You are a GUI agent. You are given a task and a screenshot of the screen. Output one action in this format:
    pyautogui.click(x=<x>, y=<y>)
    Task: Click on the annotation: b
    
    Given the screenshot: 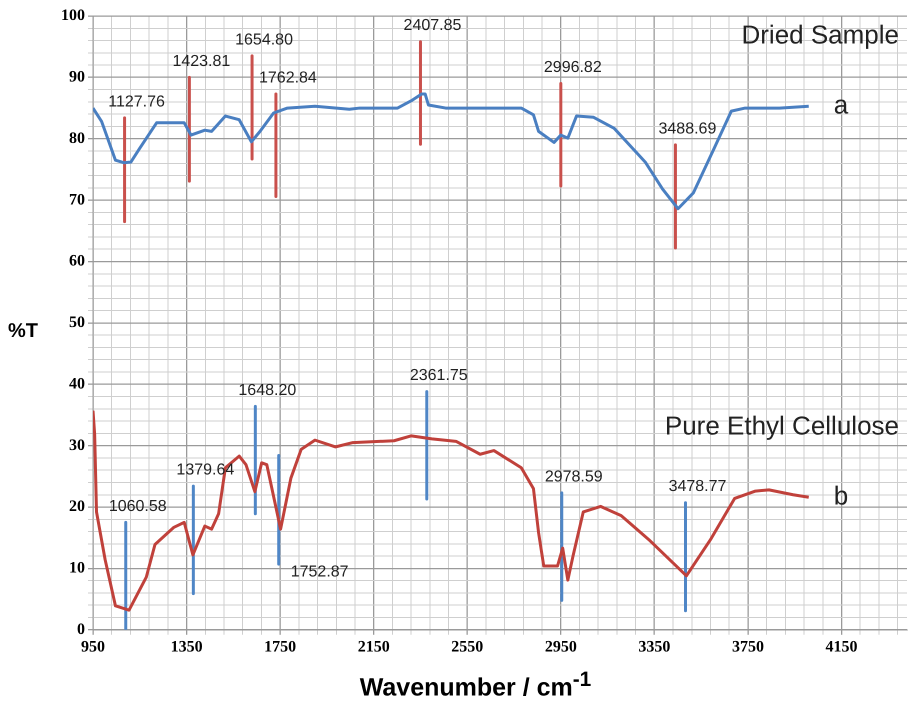 What is the action you would take?
    pyautogui.click(x=841, y=495)
    